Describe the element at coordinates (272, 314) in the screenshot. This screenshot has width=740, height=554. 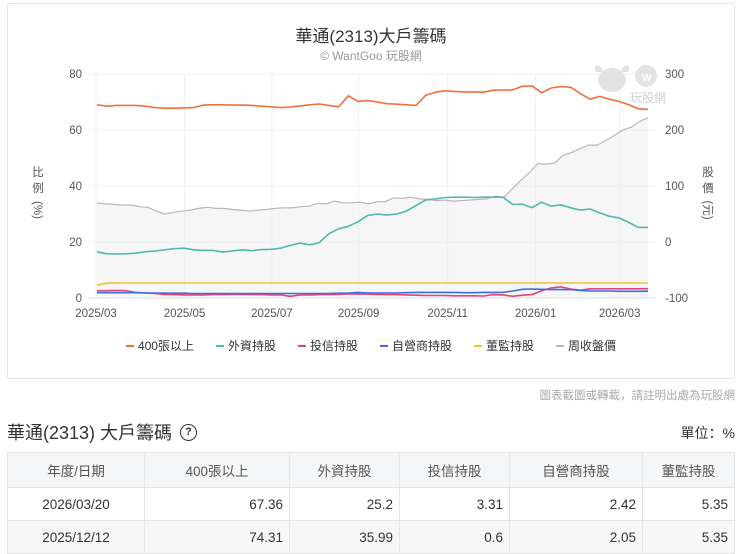
I see `x-tick-label: 2025/07` at that location.